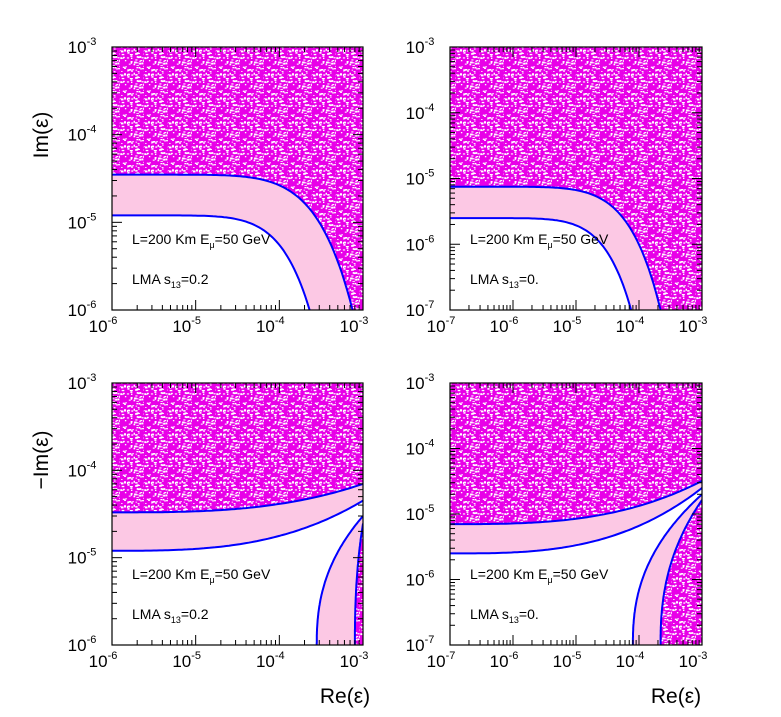  What do you see at coordinates (345, 696) in the screenshot?
I see `x-axis-title-left: Re(ε)` at bounding box center [345, 696].